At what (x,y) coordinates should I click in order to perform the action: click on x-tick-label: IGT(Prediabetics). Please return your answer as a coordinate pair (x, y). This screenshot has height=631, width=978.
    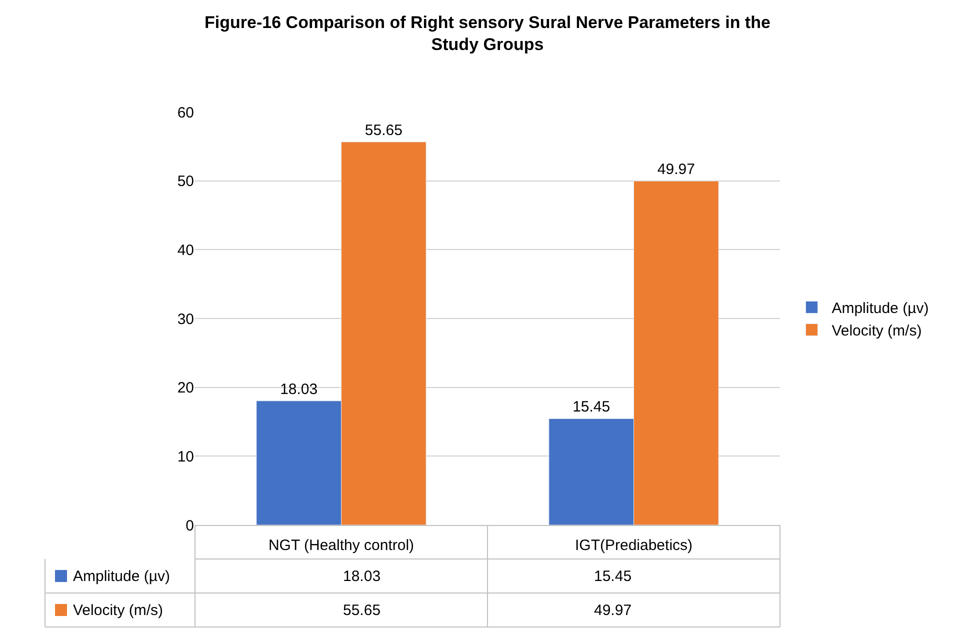
    Looking at the image, I should click on (633, 545).